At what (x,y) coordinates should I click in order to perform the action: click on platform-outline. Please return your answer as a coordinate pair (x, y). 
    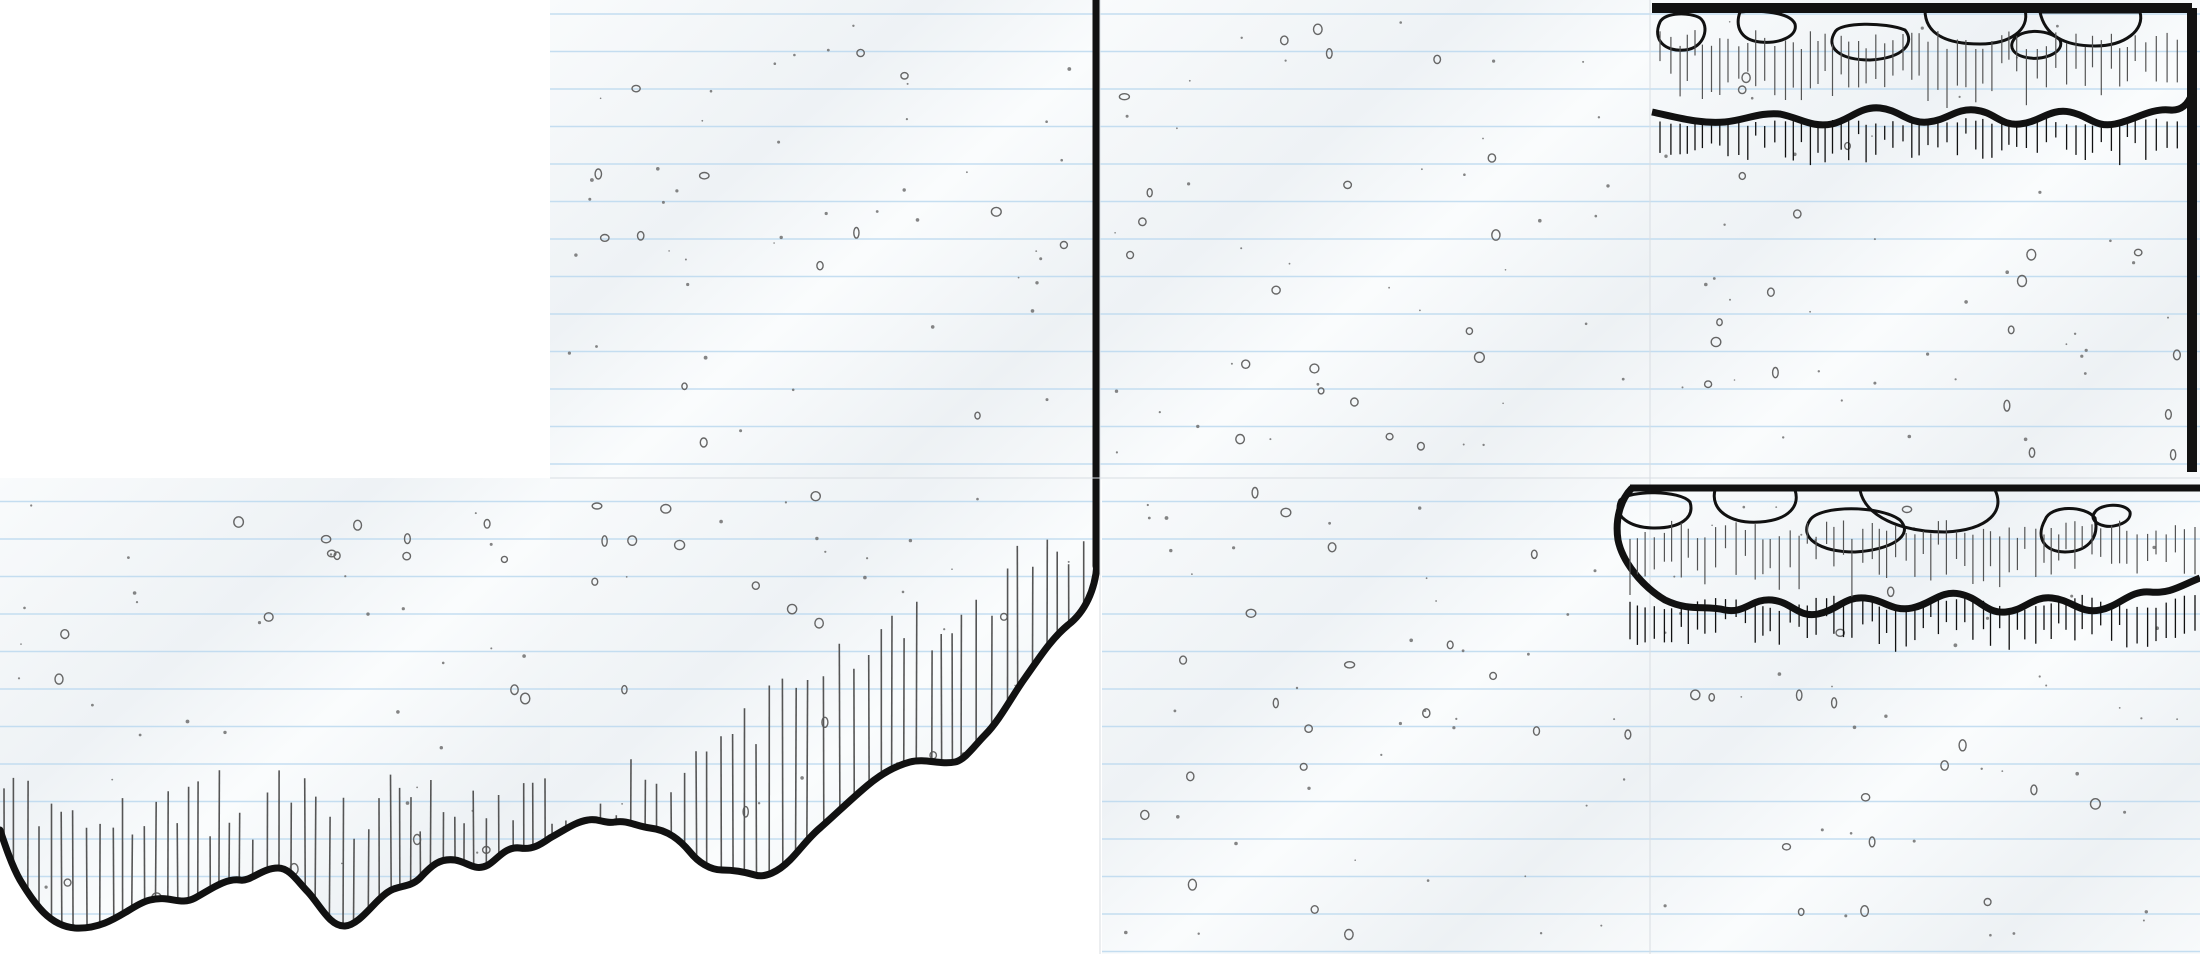
    Looking at the image, I should click on (1906, 551).